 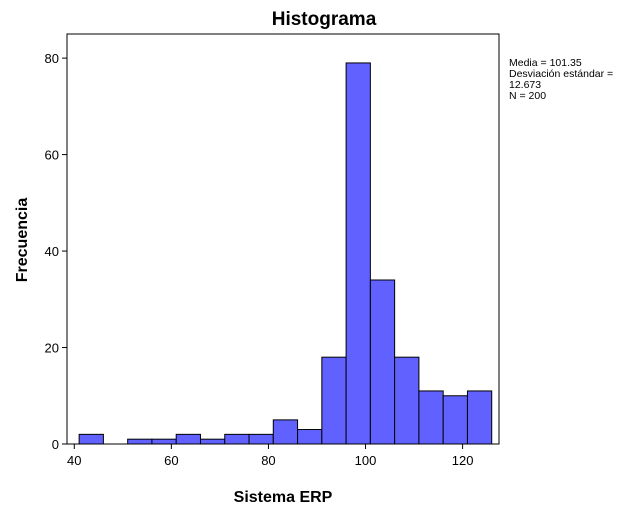 What do you see at coordinates (52, 155) in the screenshot?
I see `y-tick-label: 60` at bounding box center [52, 155].